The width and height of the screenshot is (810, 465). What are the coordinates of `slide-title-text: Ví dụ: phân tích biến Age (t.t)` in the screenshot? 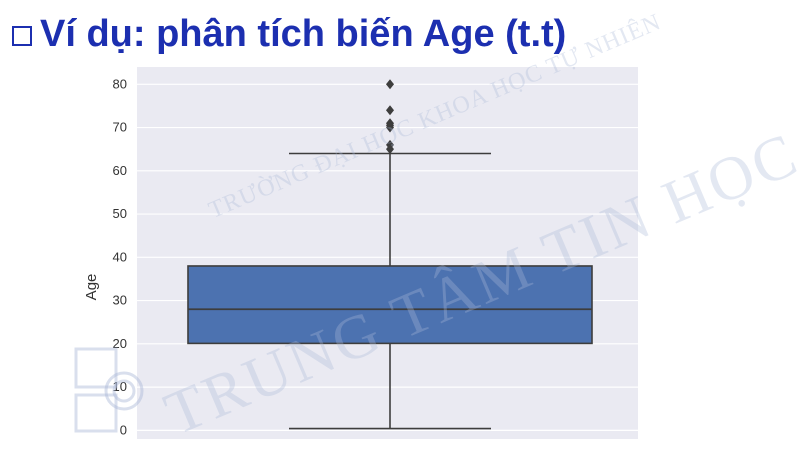 It's located at (303, 33).